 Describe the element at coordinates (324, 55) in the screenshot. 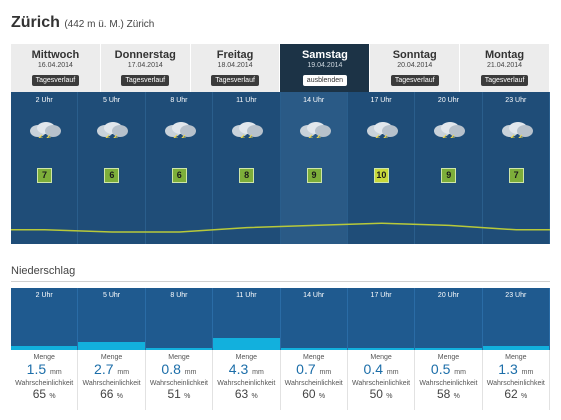

I see `tab-day: Samstag` at that location.